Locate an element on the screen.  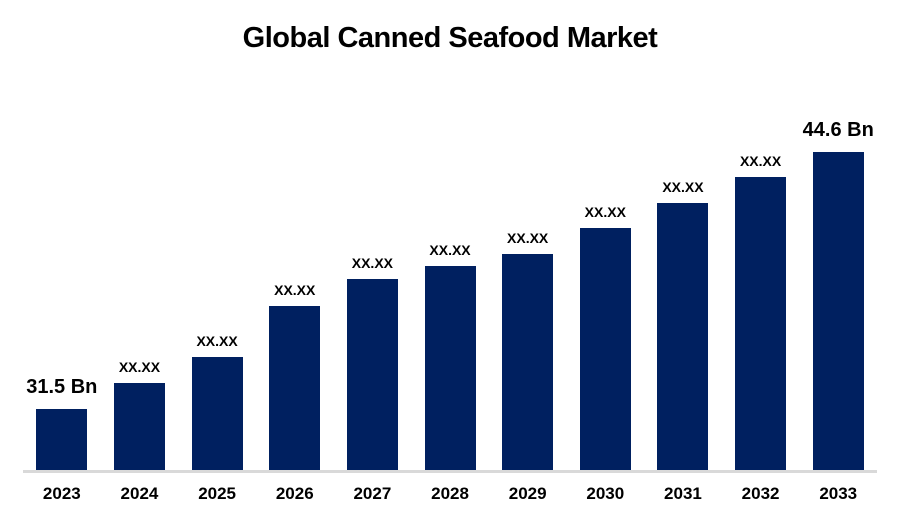
bar-2032 is located at coordinates (761, 323).